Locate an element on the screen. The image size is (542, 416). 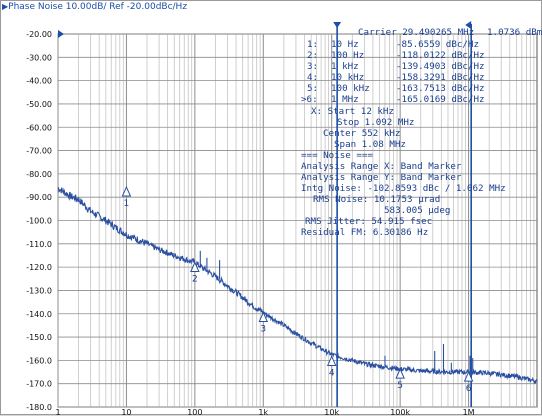
marker-row-value: -118.0122 dBc/Hz is located at coordinates (440, 55).